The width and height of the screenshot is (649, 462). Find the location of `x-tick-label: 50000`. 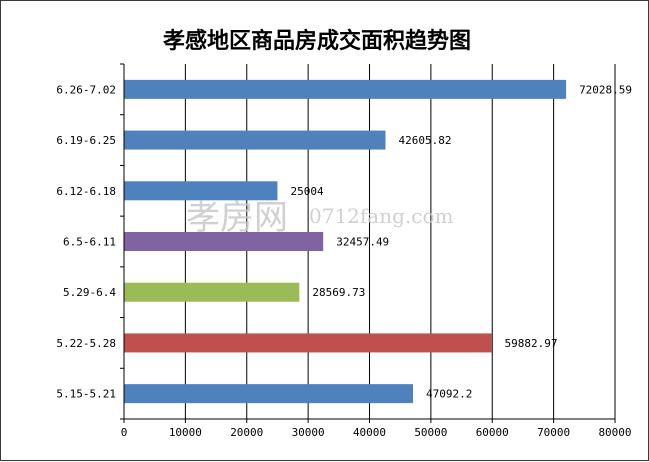

x-tick-label: 50000 is located at coordinates (430, 432).